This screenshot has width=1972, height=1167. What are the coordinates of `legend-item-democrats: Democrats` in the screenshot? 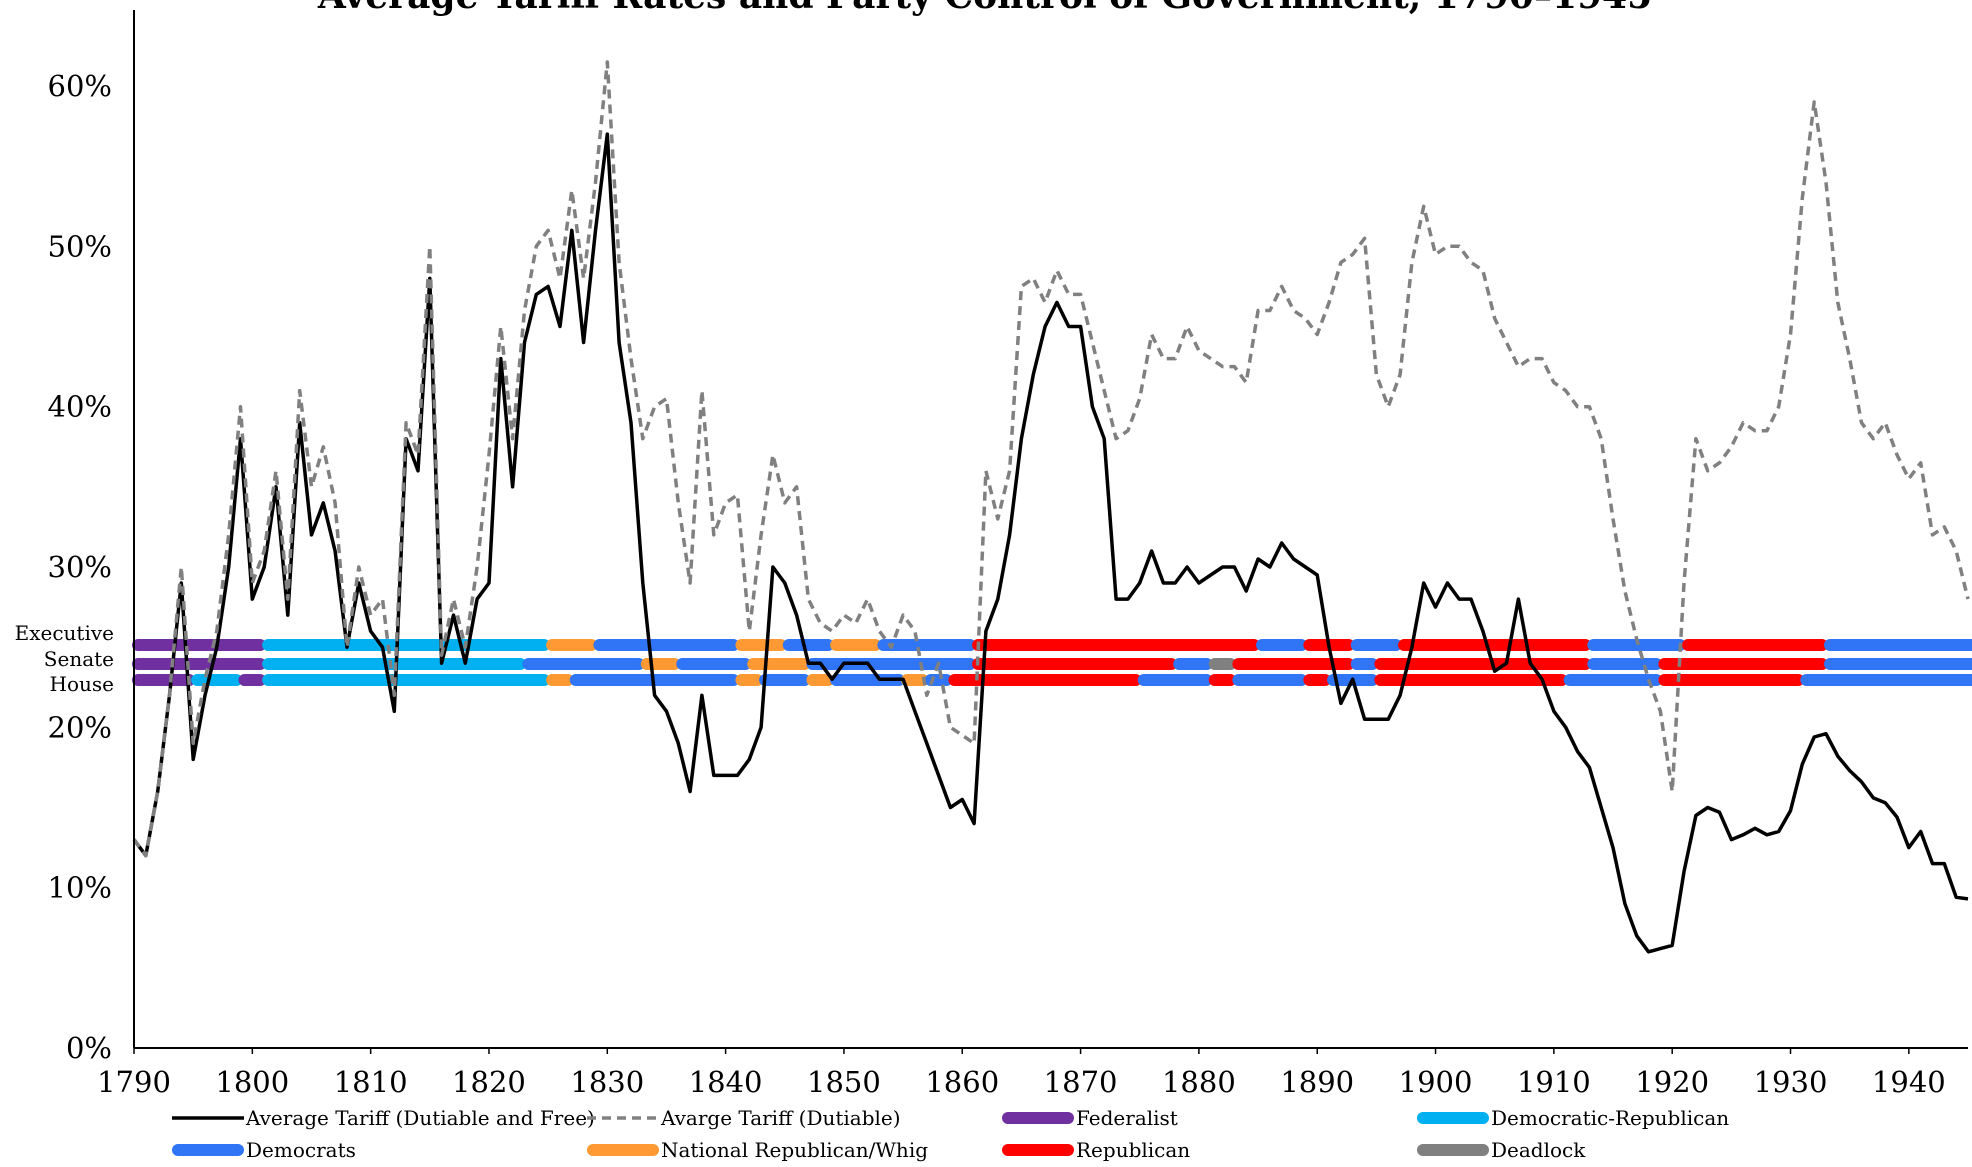 It's located at (264, 1150).